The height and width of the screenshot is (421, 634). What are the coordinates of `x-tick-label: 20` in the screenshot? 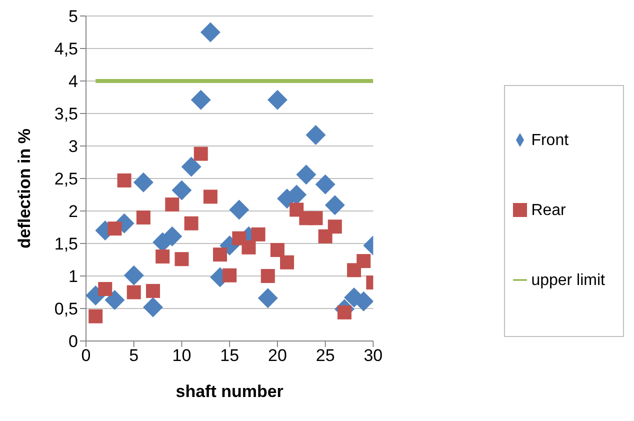 It's located at (277, 356).